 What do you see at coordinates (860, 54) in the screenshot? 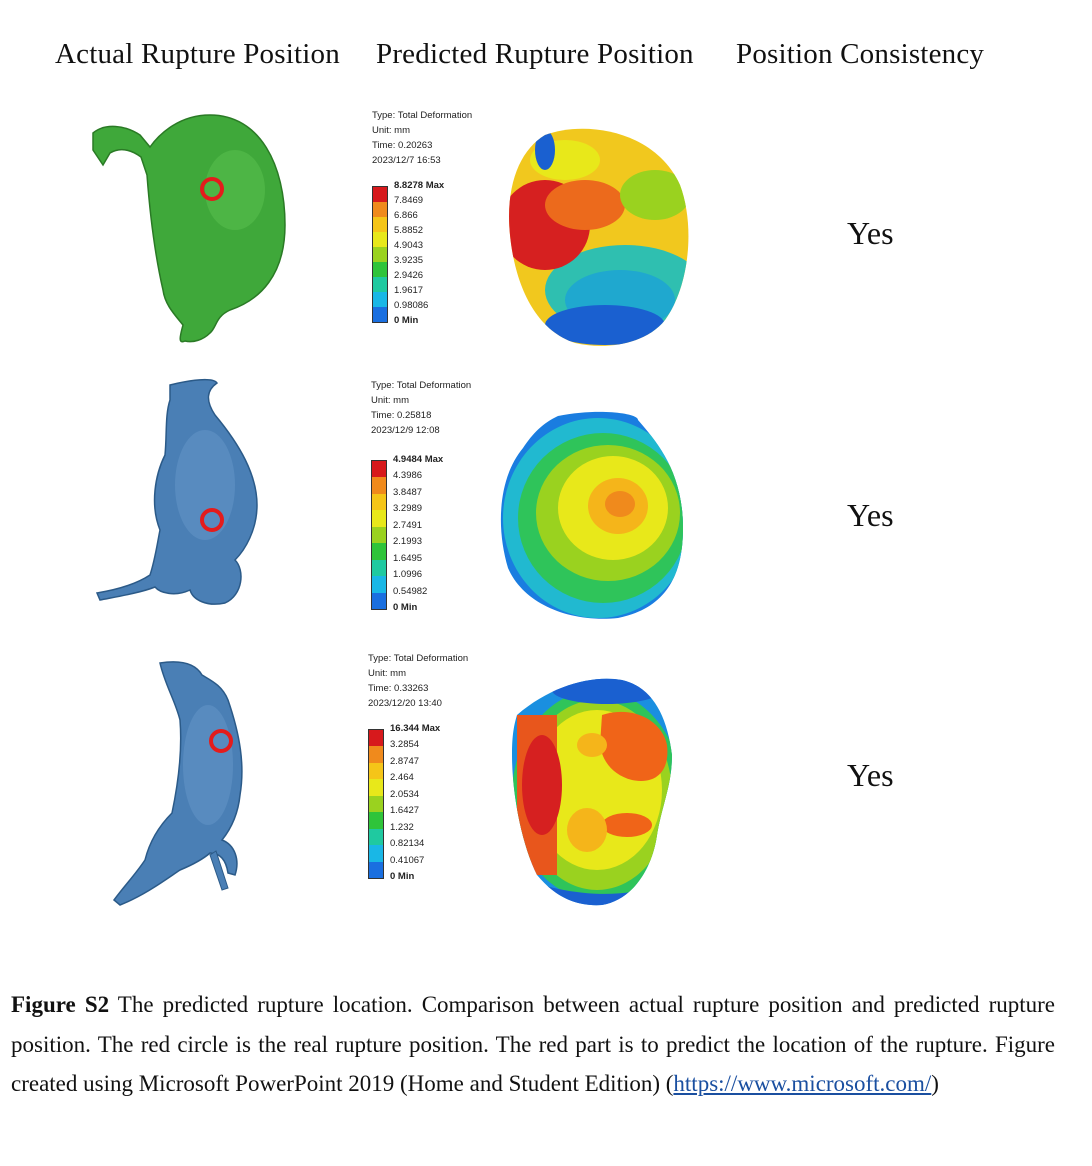
I see `header-position-consistency: Position Consistency` at bounding box center [860, 54].